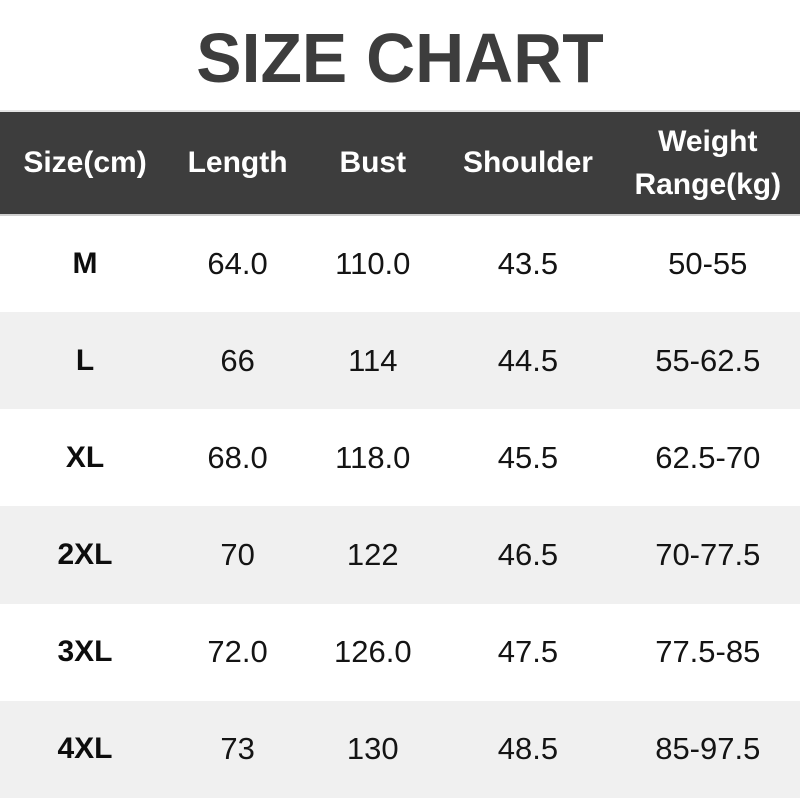 The height and width of the screenshot is (800, 800). Describe the element at coordinates (527, 163) in the screenshot. I see `header-shoulder: Shoulder` at that location.